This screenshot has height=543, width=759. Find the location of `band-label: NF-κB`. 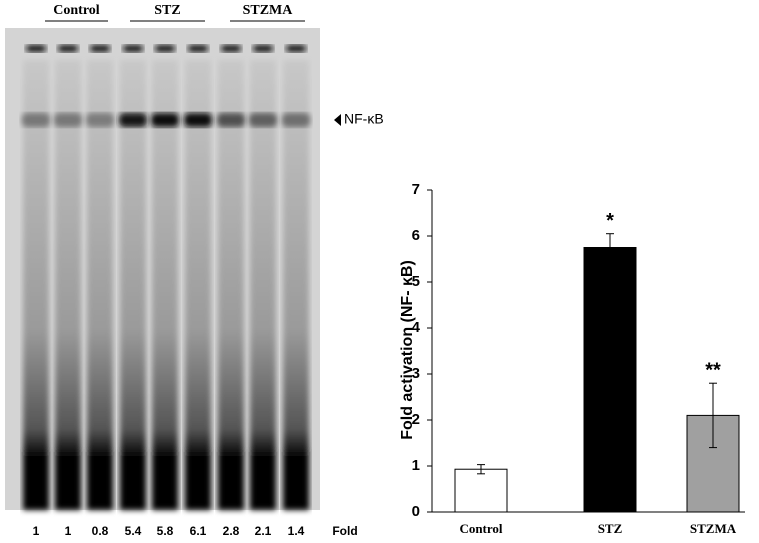

band-label: NF-κB is located at coordinates (364, 119).